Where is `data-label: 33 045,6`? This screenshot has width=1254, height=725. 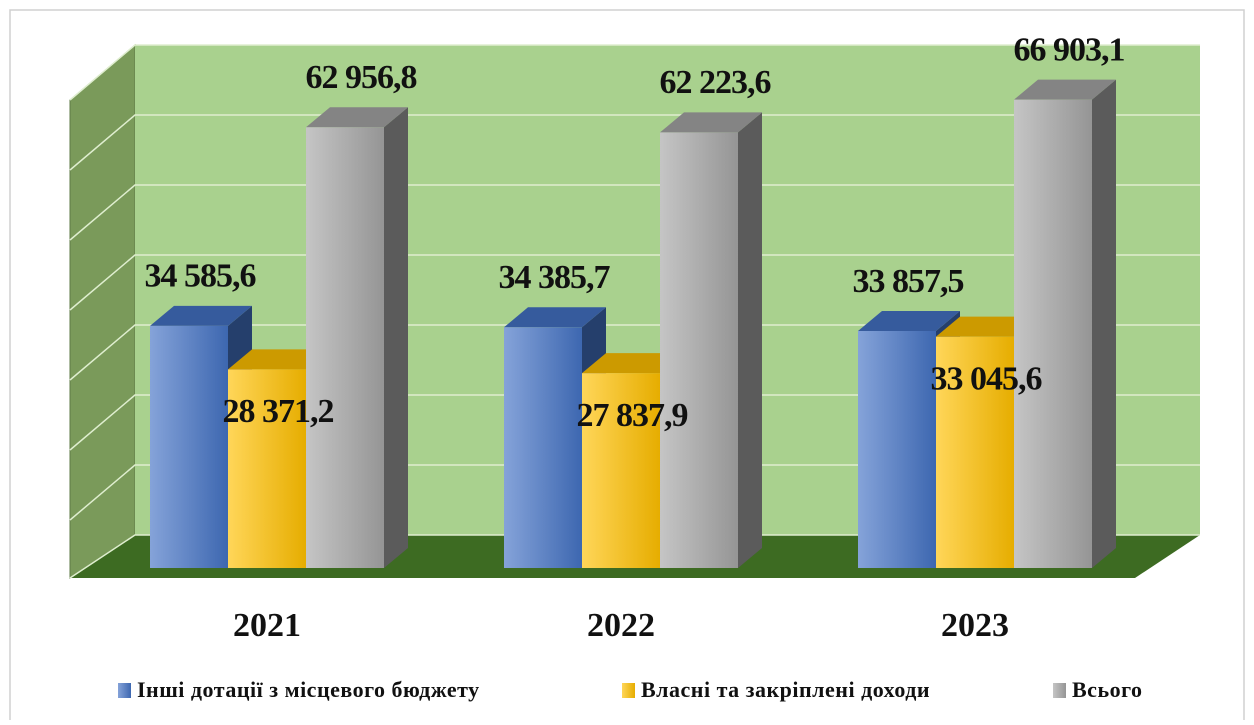
data-label: 33 045,6 is located at coordinates (986, 378).